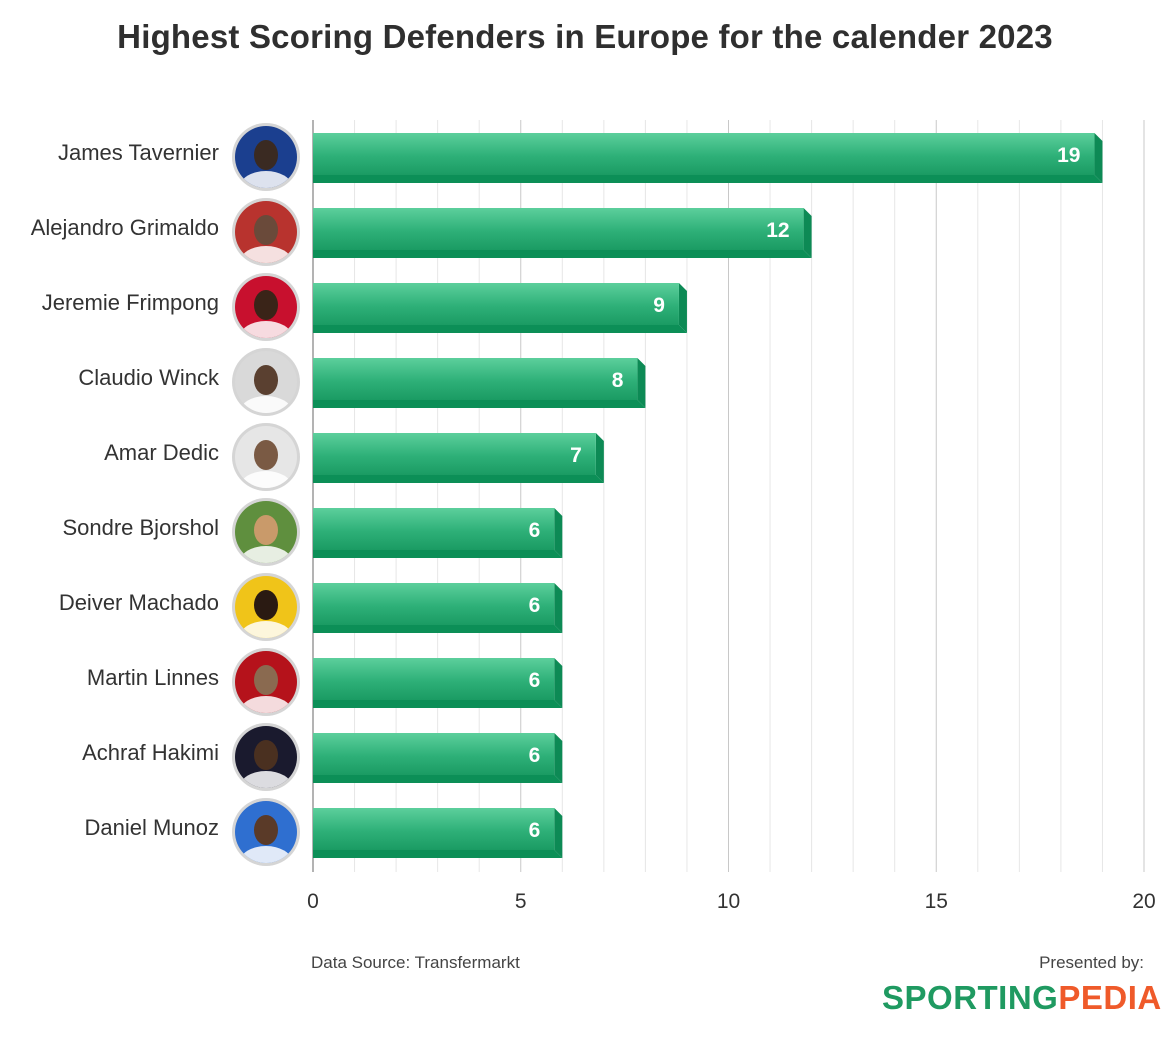 The image size is (1170, 1048). What do you see at coordinates (140, 527) in the screenshot?
I see `category-label: Sondre Bjorshol` at bounding box center [140, 527].